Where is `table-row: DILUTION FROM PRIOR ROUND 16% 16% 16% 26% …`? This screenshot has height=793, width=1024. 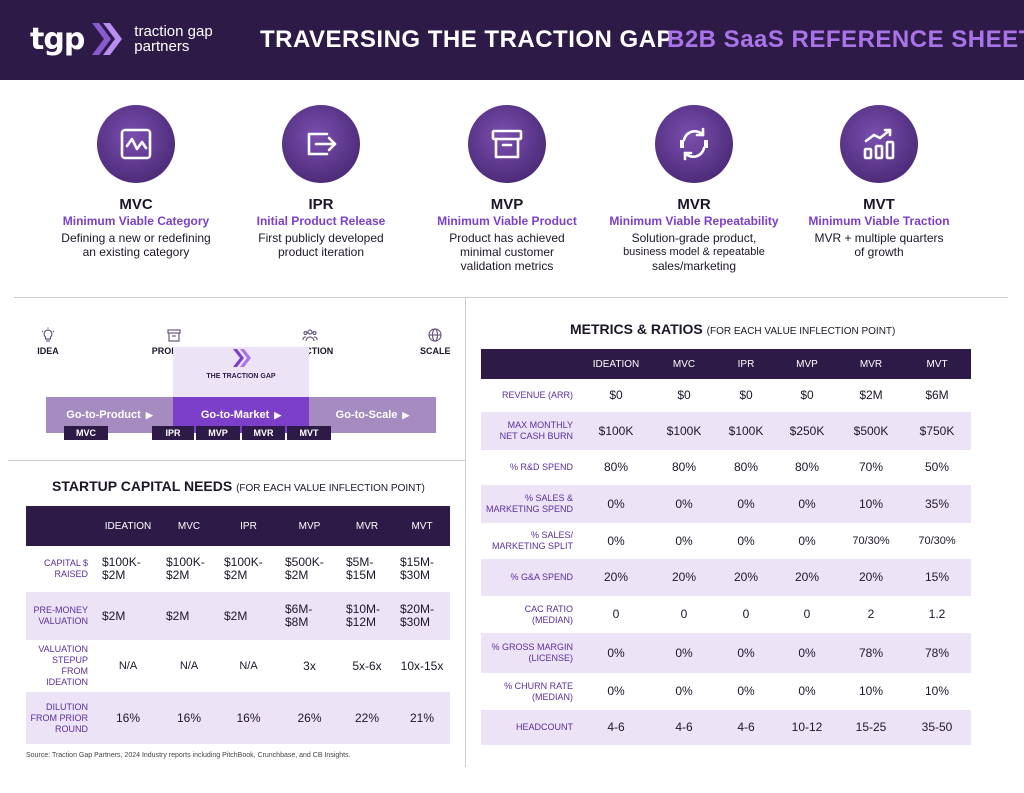 table-row: DILUTION FROM PRIOR ROUND 16% 16% 16% 26% … is located at coordinates (238, 718).